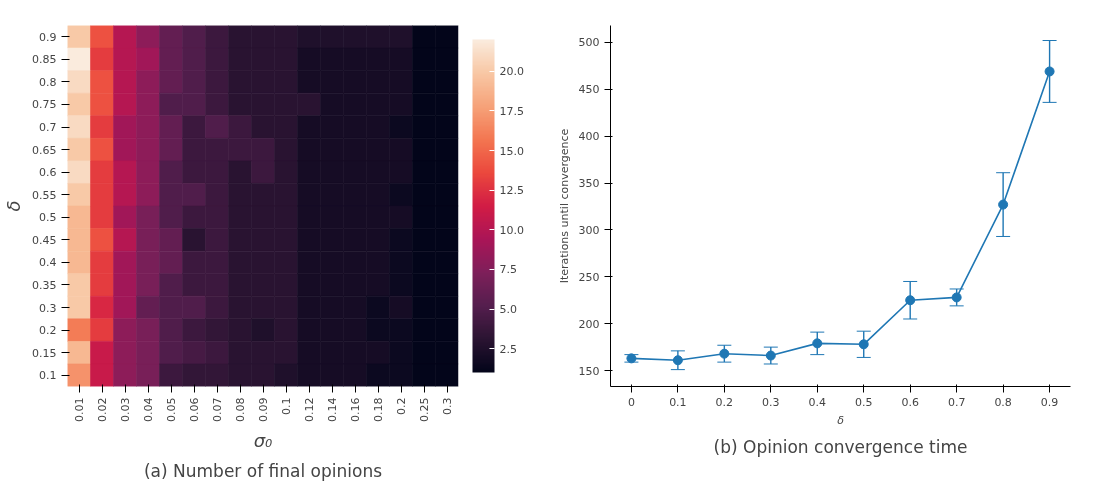 The height and width of the screenshot is (488, 1095). I want to click on x-tick-label: 0.6, so click(910, 402).